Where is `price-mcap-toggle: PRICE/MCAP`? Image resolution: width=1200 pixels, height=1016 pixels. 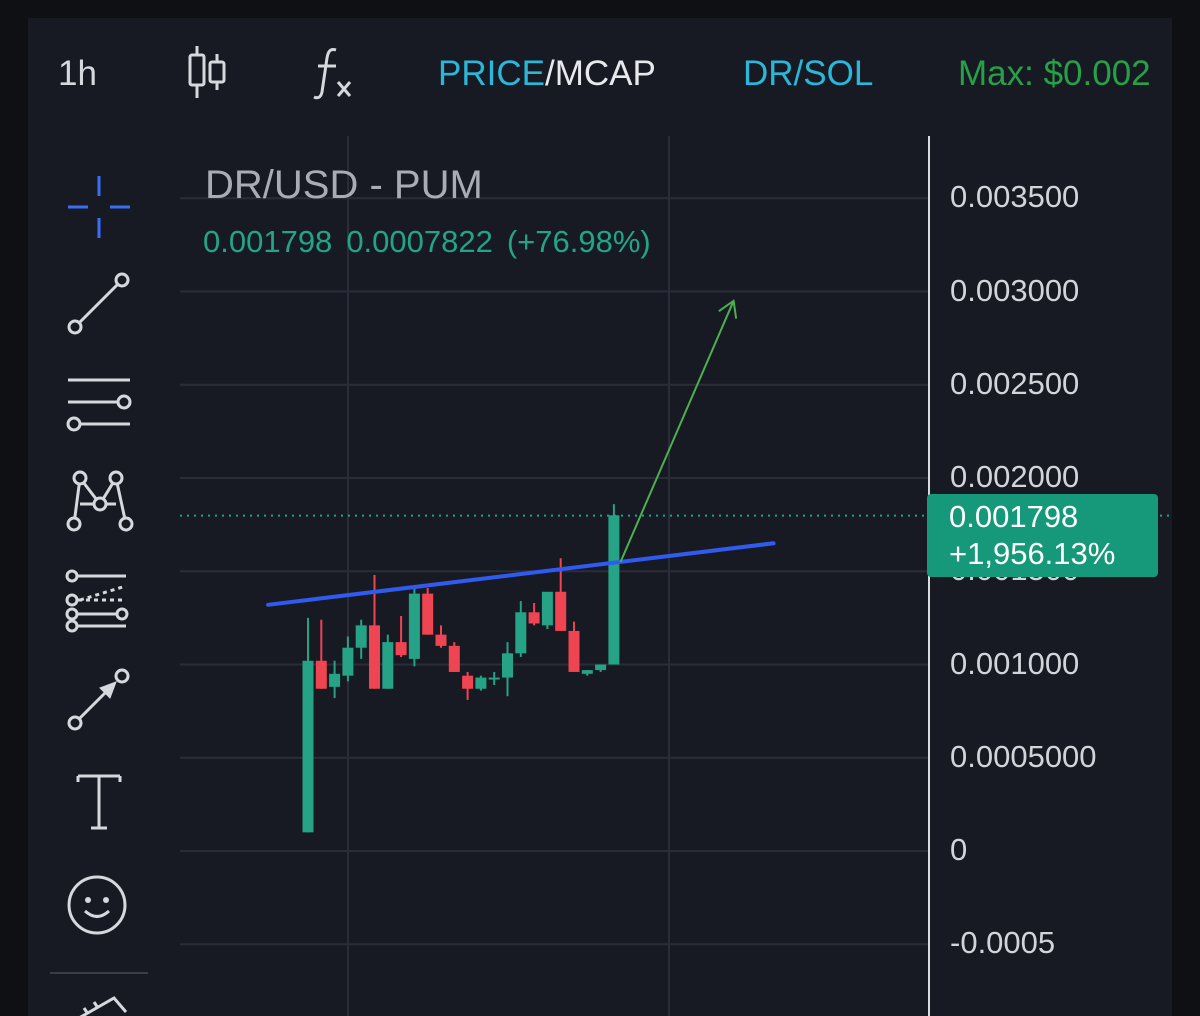 price-mcap-toggle: PRICE/MCAP is located at coordinates (547, 74).